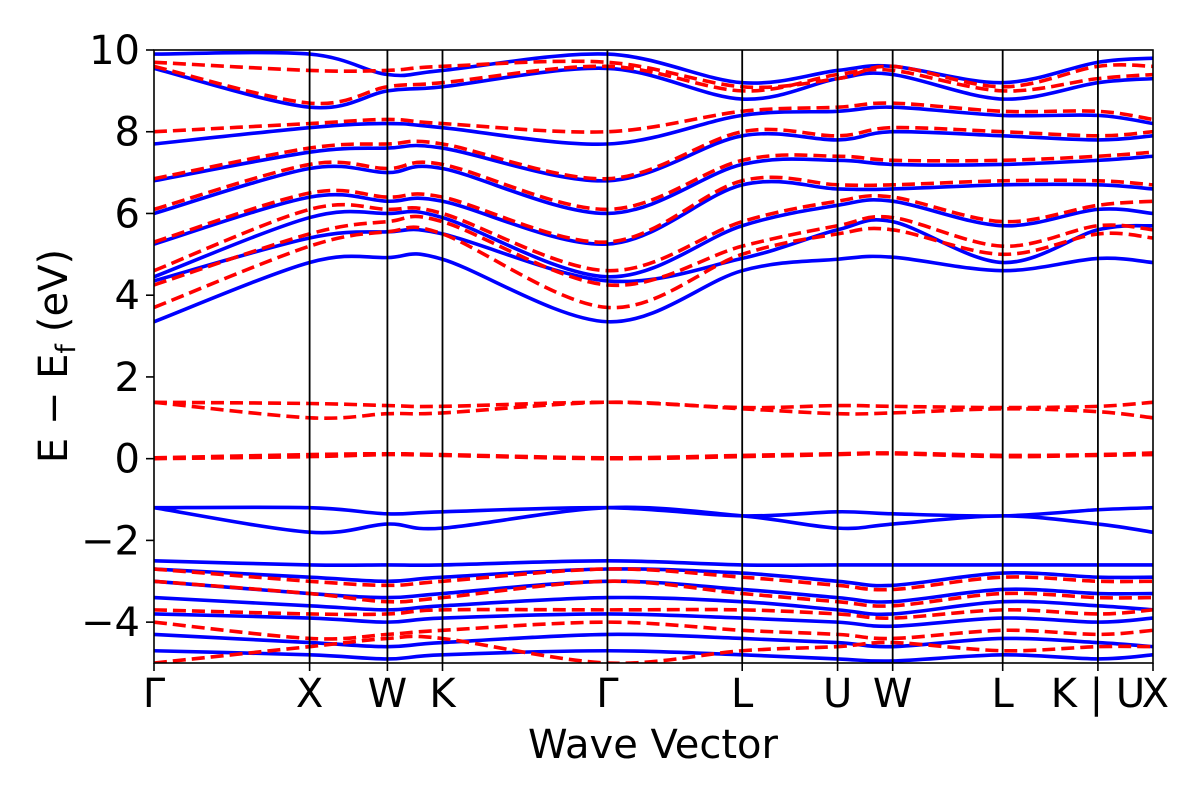 This screenshot has height=800, width=1200. Describe the element at coordinates (66, 348) in the screenshot. I see `y-axis-label-subscript: f` at that location.